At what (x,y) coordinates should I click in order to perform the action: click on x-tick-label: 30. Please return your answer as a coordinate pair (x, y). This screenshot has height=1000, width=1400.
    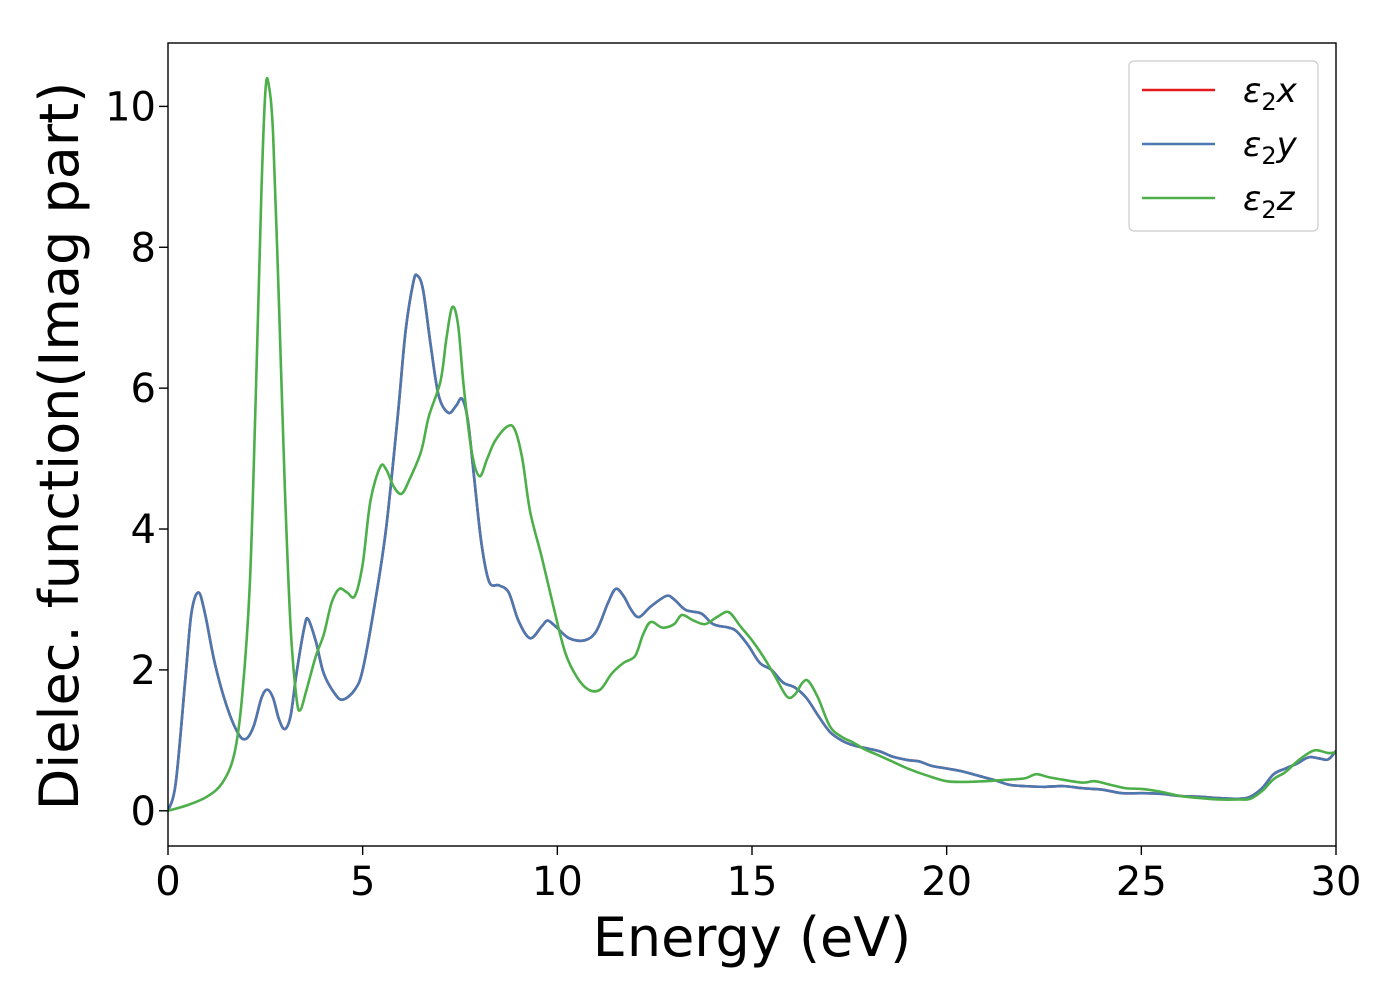
    Looking at the image, I should click on (1336, 882).